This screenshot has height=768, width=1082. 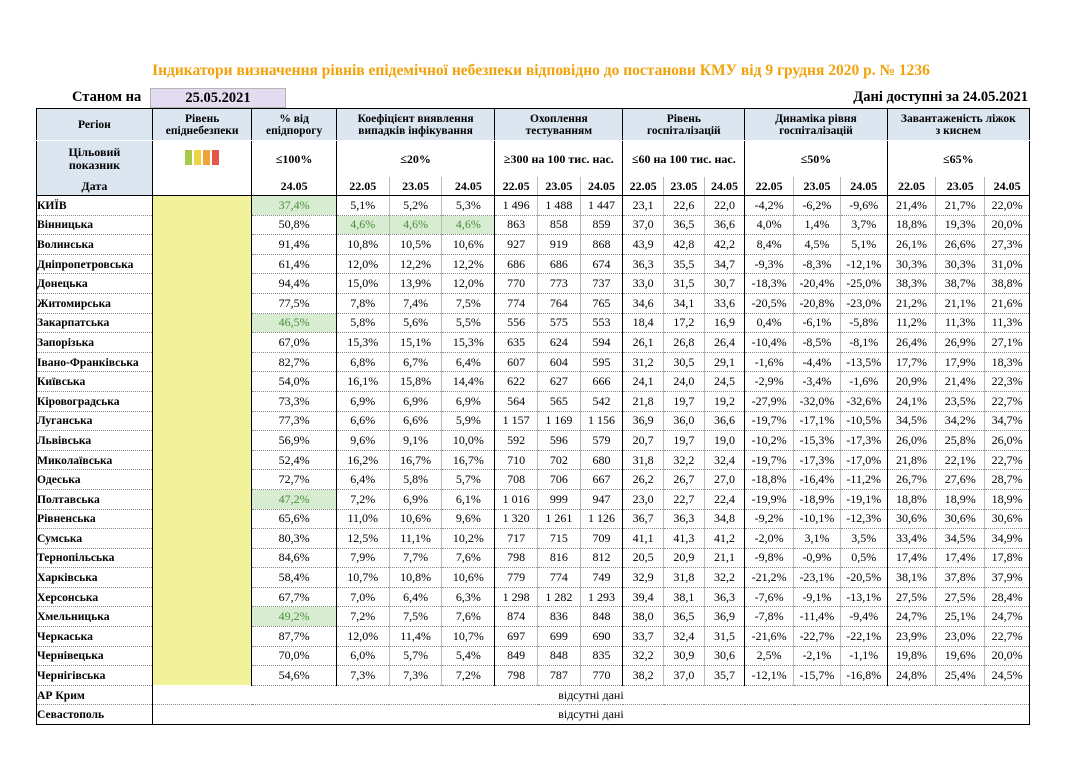 What do you see at coordinates (863, 656) in the screenshot?
I see `dyn-cell: -1,1%` at bounding box center [863, 656].